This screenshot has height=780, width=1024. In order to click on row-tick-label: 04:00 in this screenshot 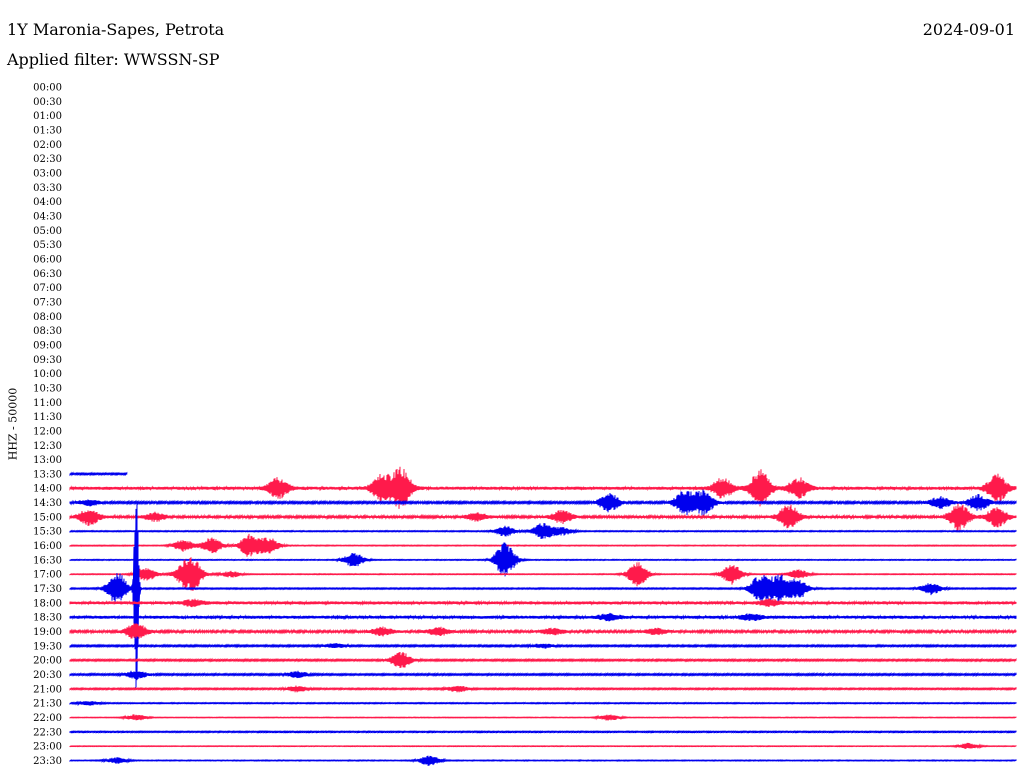, I will do `click(47, 202)`.